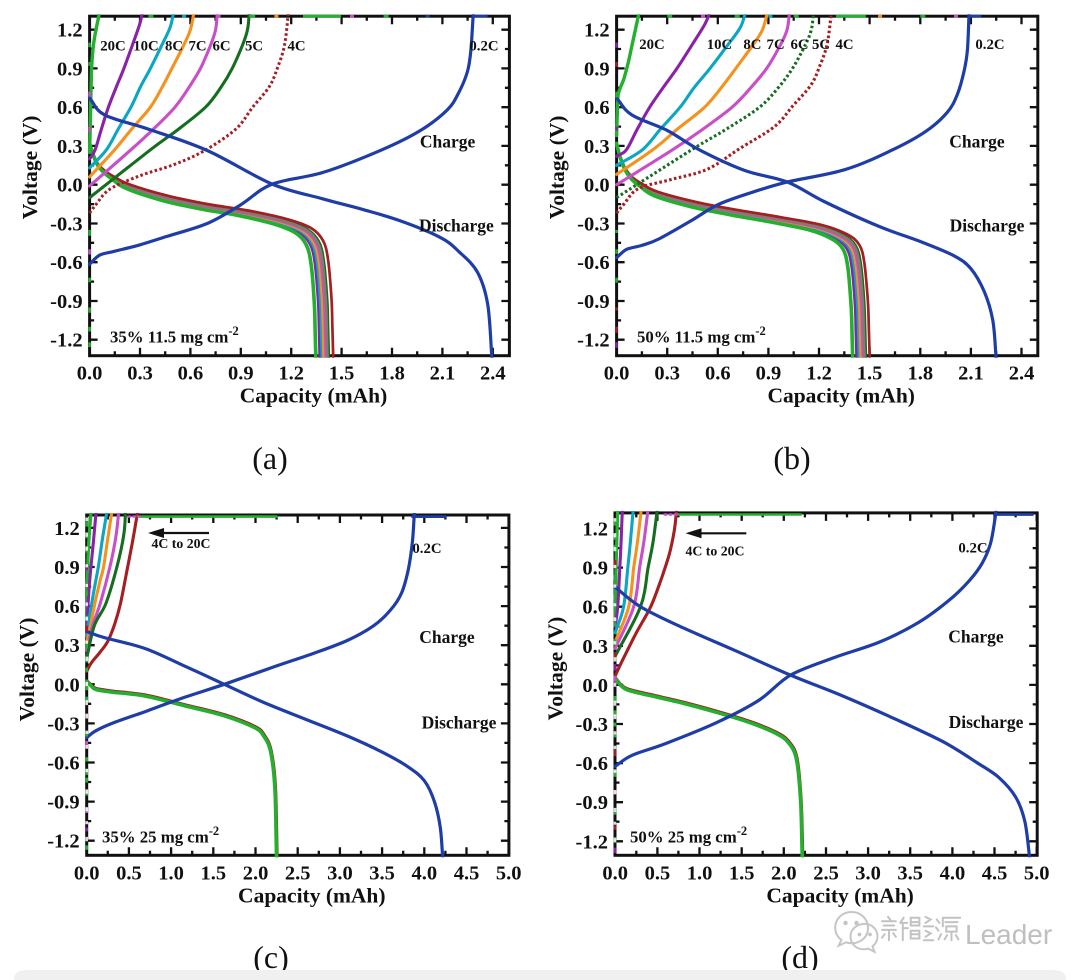  What do you see at coordinates (799, 957) in the screenshot?
I see `svg-text: (d)` at bounding box center [799, 957].